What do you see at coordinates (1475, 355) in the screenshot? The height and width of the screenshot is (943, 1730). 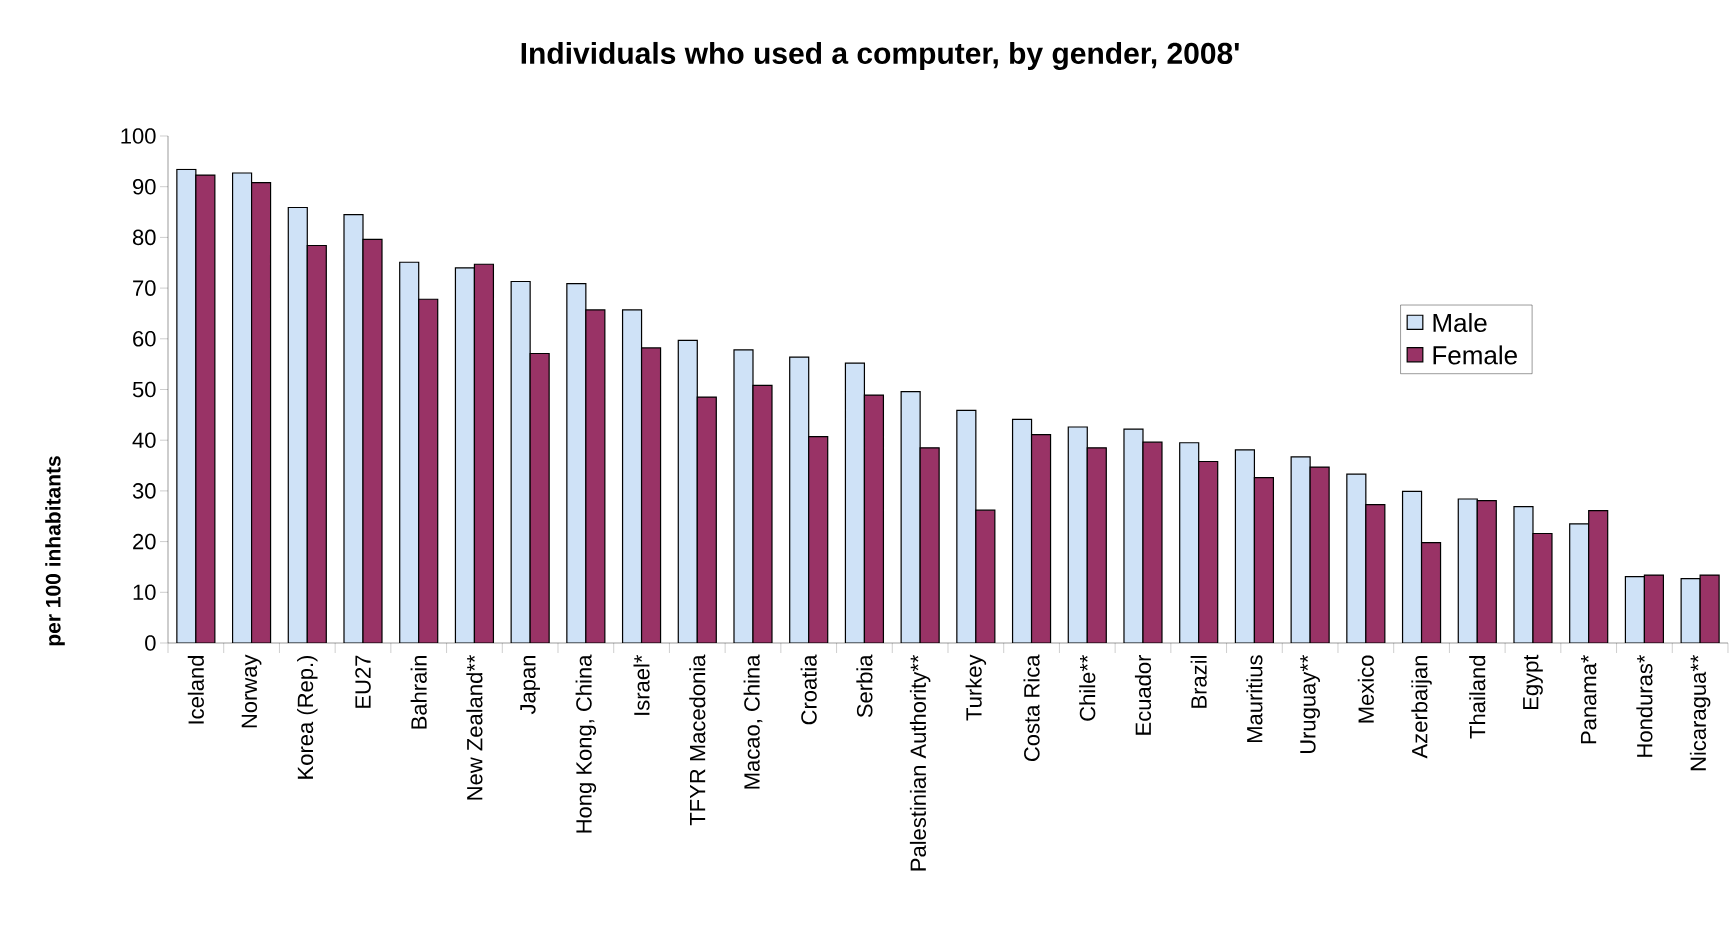 I see `legend-label: Female` at bounding box center [1475, 355].